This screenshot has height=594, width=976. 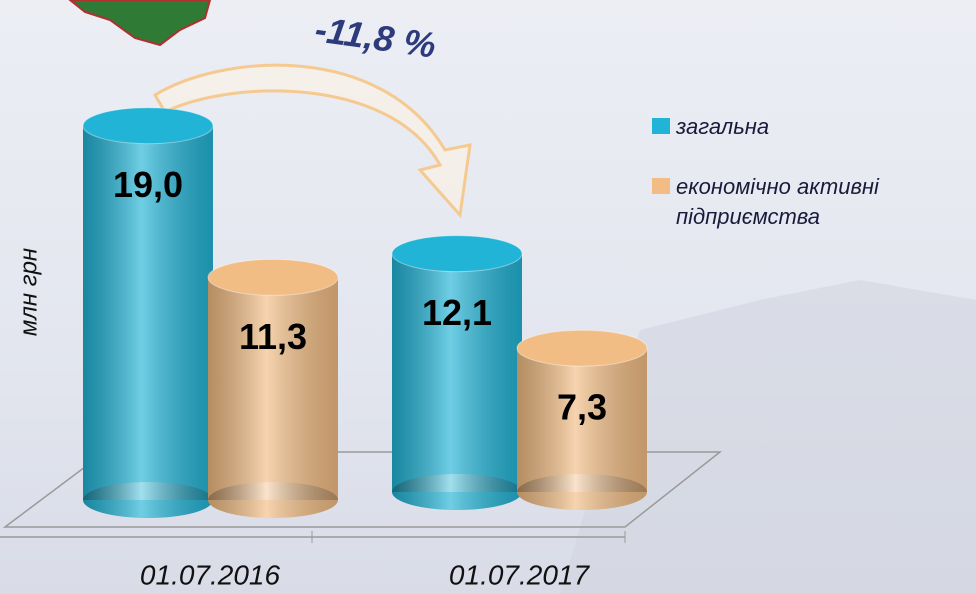 I want to click on legend-item: загальна, so click(x=802, y=127).